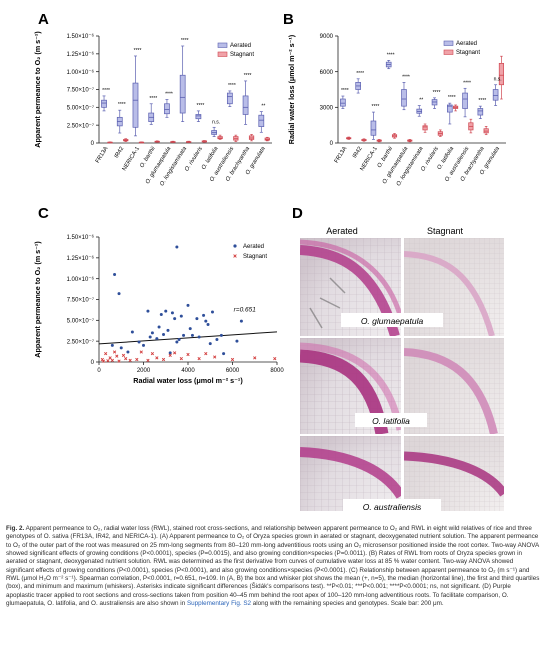 This screenshot has height=671, width=546. I want to click on micrograph-row-australiensis, so click(402, 473).